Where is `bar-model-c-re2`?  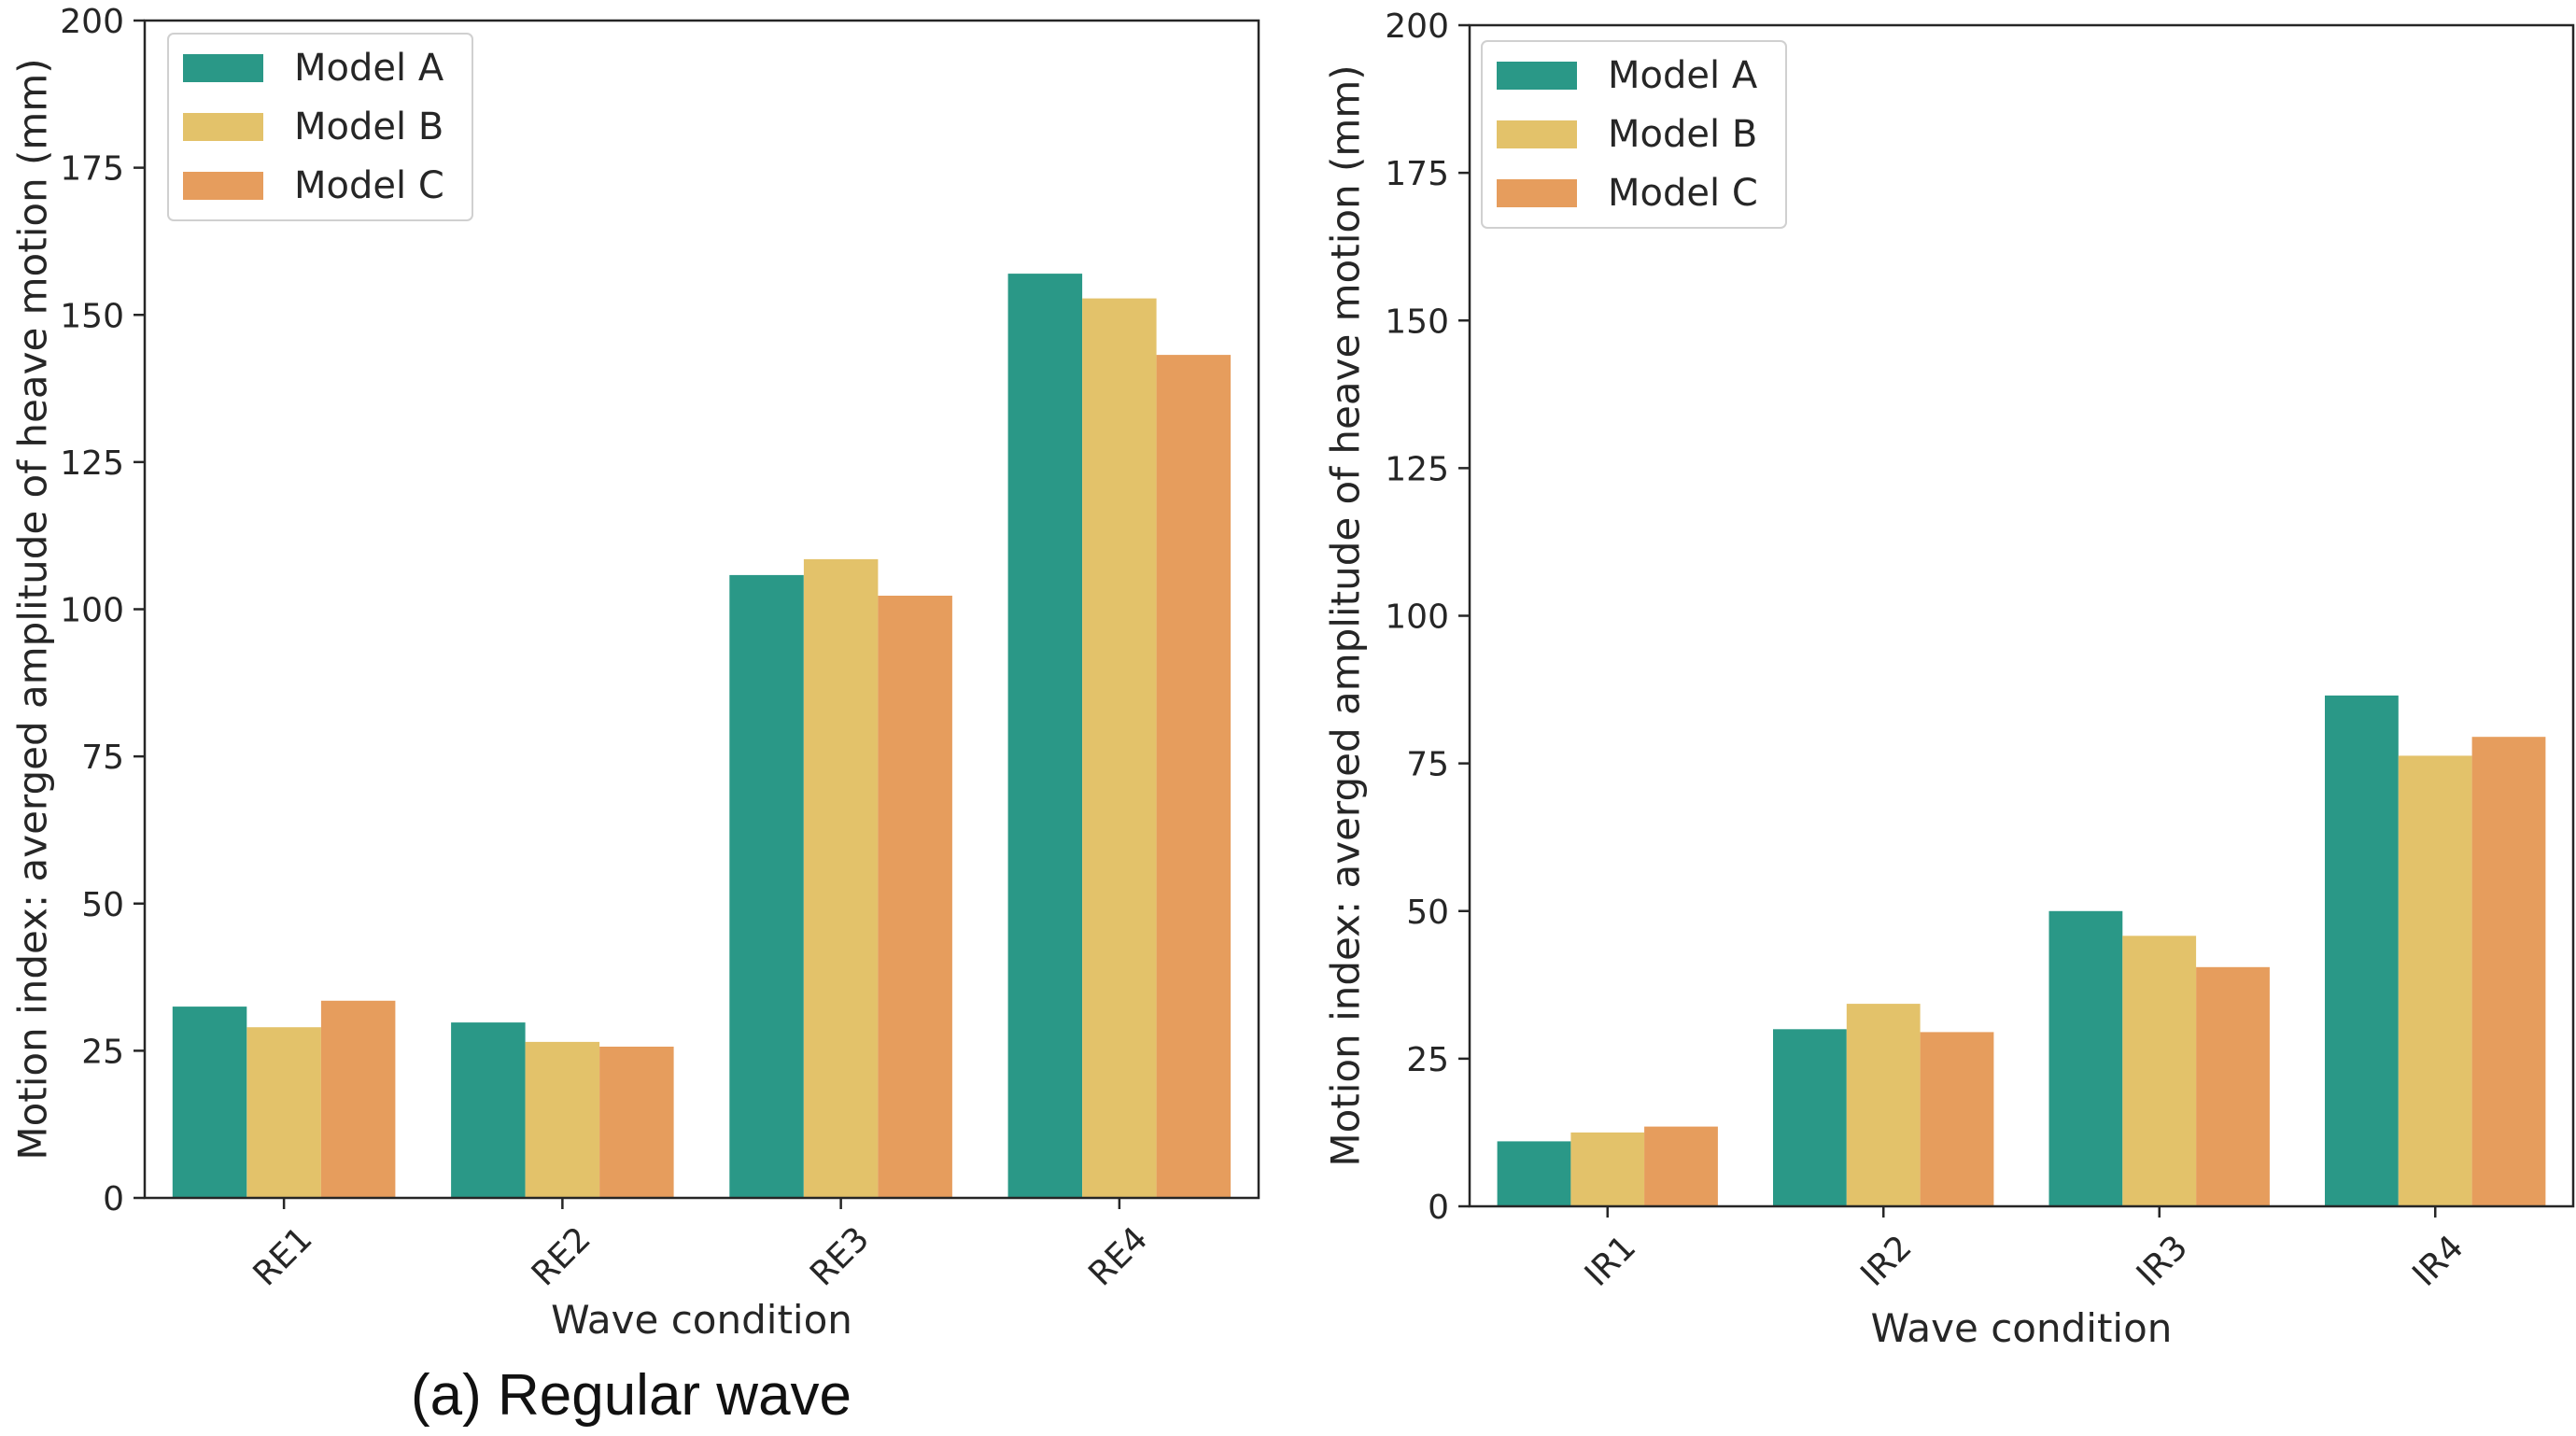 bar-model-c-re2 is located at coordinates (636, 1123).